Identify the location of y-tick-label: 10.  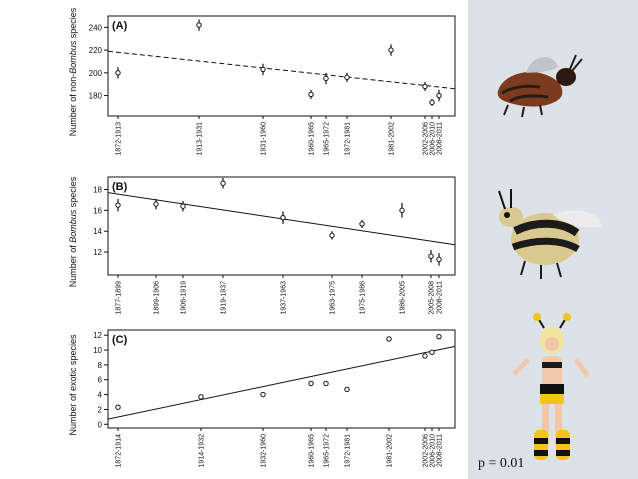
(97, 350).